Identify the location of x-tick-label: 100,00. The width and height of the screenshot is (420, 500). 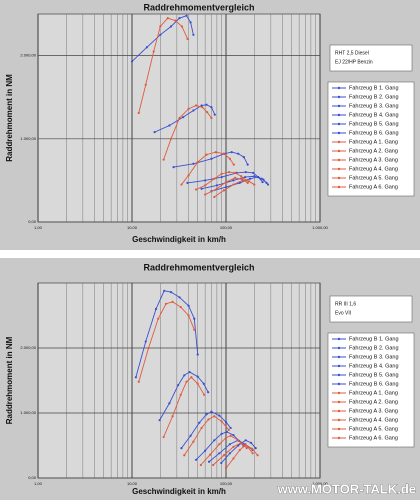
(226, 483).